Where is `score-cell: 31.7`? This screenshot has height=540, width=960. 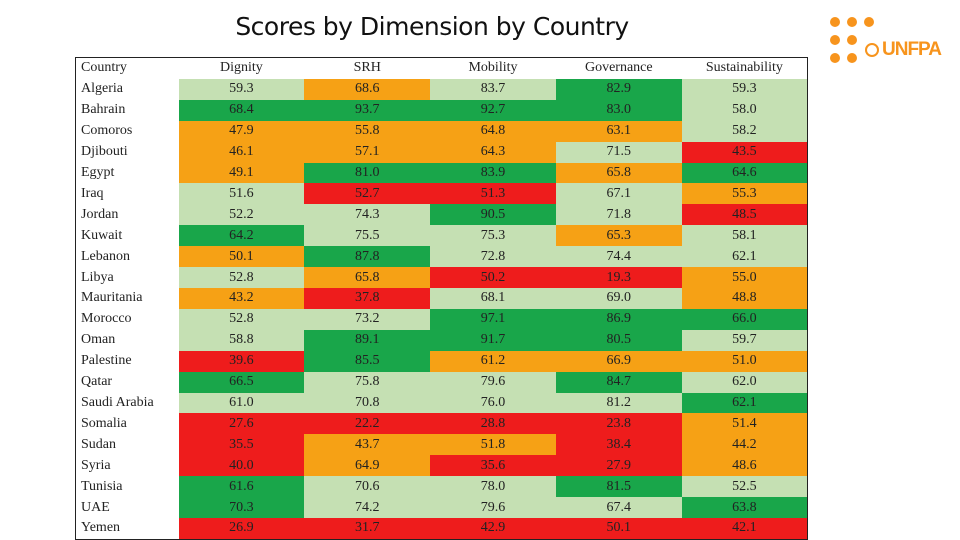 score-cell: 31.7 is located at coordinates (367, 528).